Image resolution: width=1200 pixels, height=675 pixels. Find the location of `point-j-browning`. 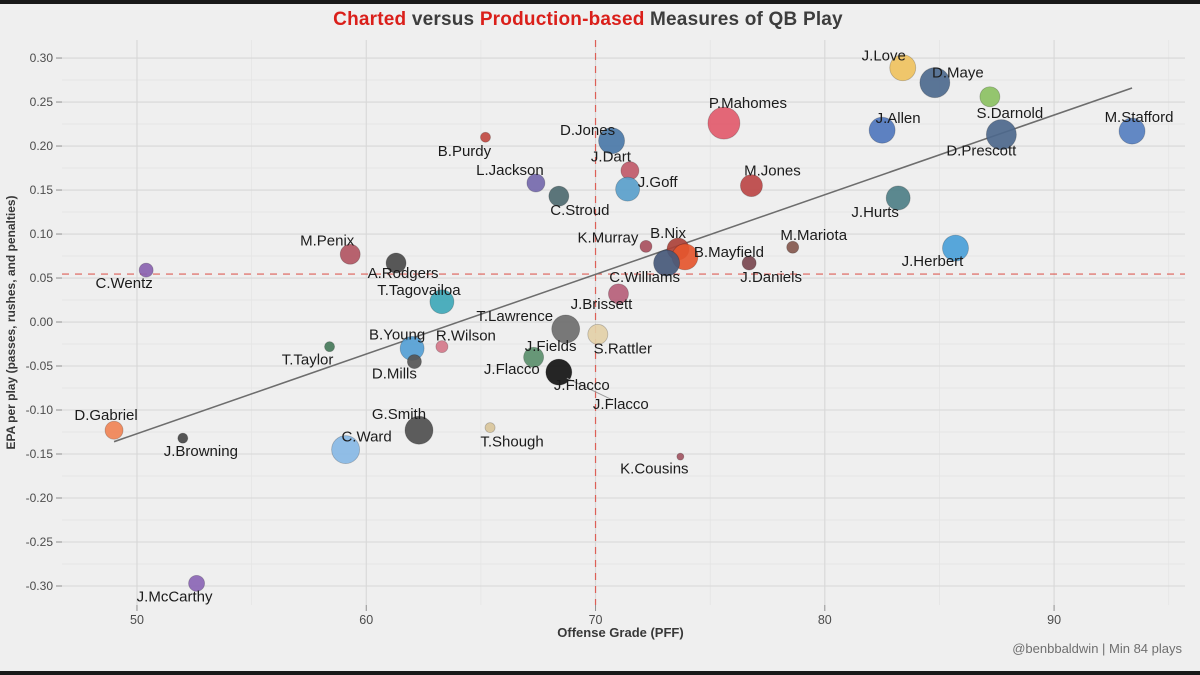

point-j-browning is located at coordinates (183, 438).